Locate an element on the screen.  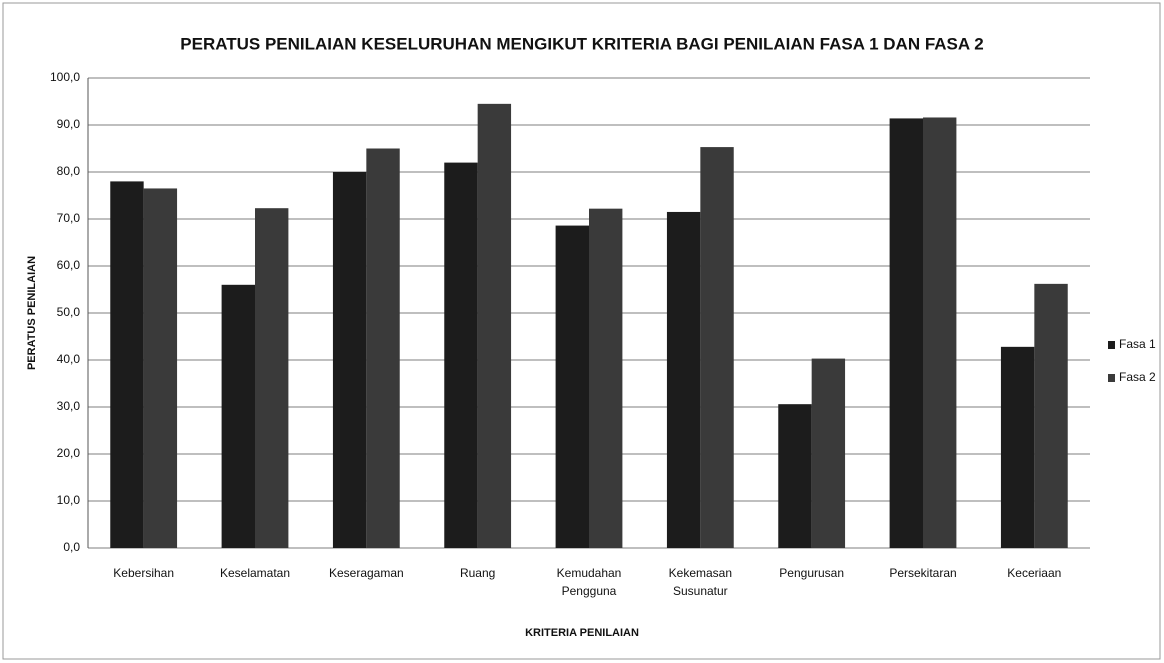
x-tick-label: Pengurusan is located at coordinates (811, 573).